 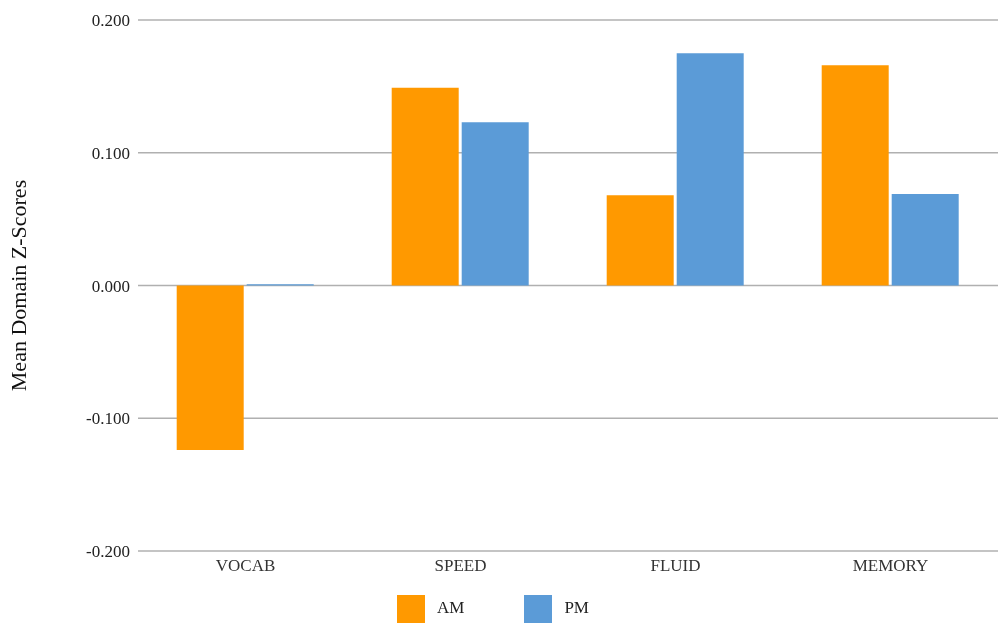 I want to click on y-tick-label: 0.100, so click(x=110, y=153).